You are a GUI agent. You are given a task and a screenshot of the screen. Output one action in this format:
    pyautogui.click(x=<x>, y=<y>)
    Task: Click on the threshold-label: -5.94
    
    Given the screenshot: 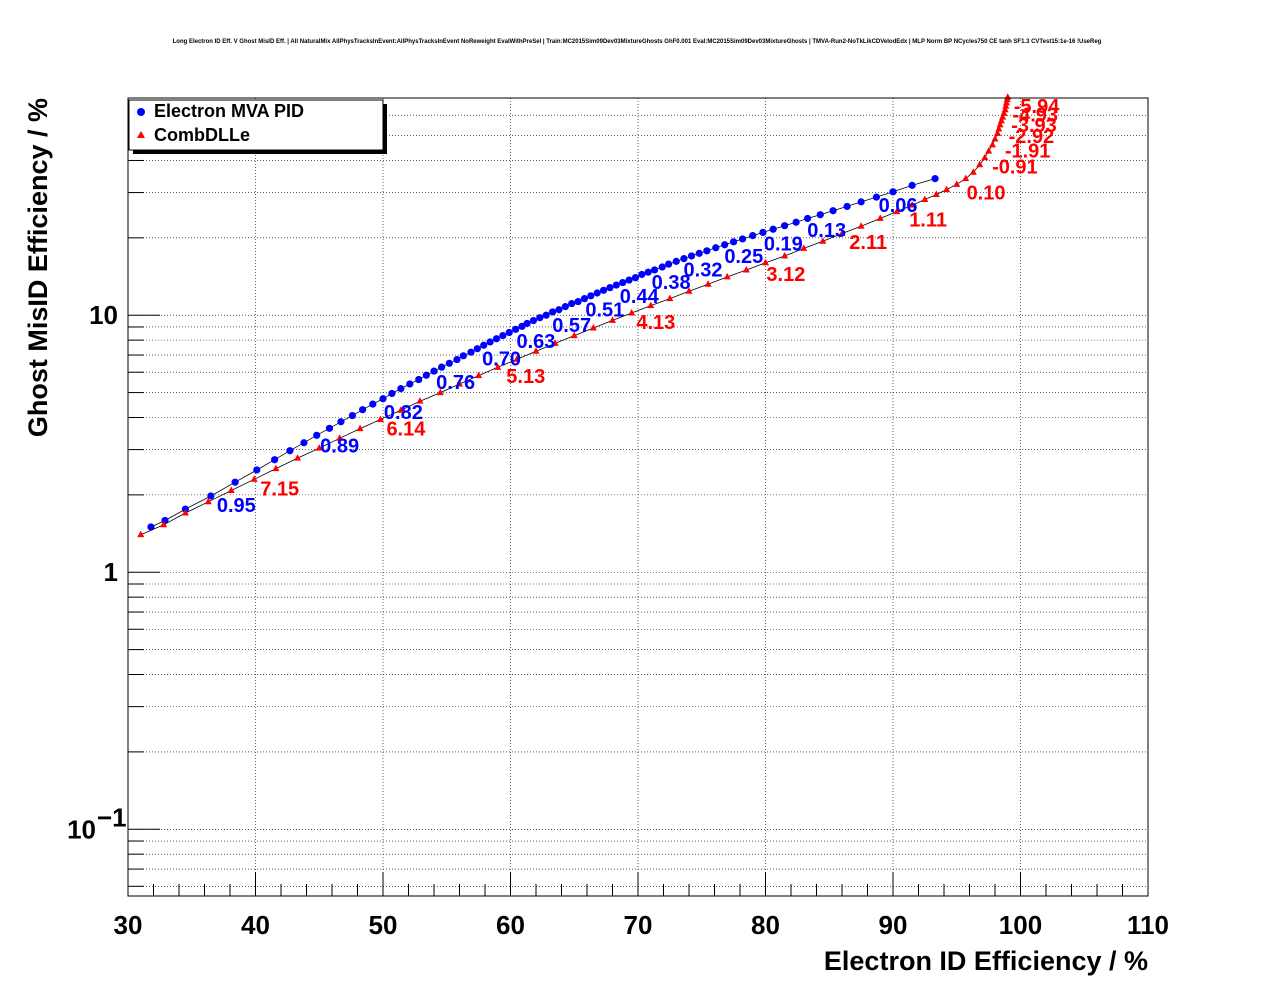 What is the action you would take?
    pyautogui.click(x=1037, y=107)
    